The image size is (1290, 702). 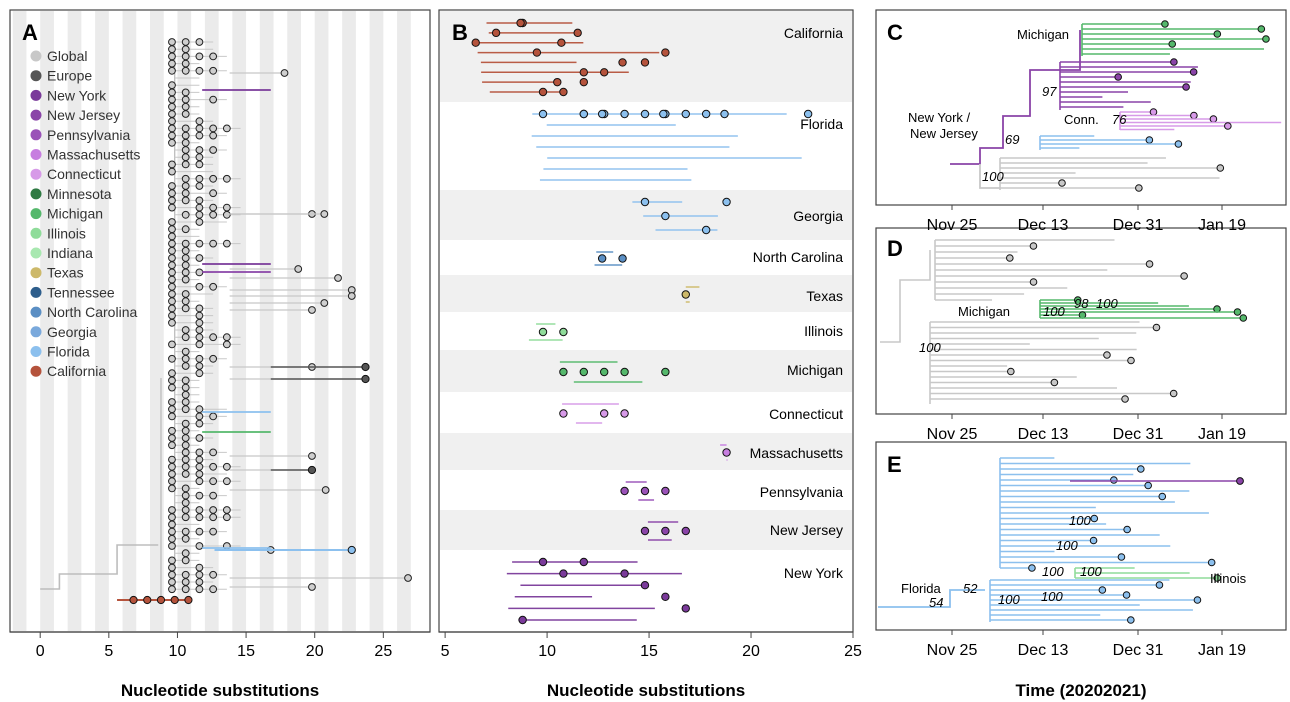 What do you see at coordinates (989, 176) in the screenshot?
I see `global-stem` at bounding box center [989, 176].